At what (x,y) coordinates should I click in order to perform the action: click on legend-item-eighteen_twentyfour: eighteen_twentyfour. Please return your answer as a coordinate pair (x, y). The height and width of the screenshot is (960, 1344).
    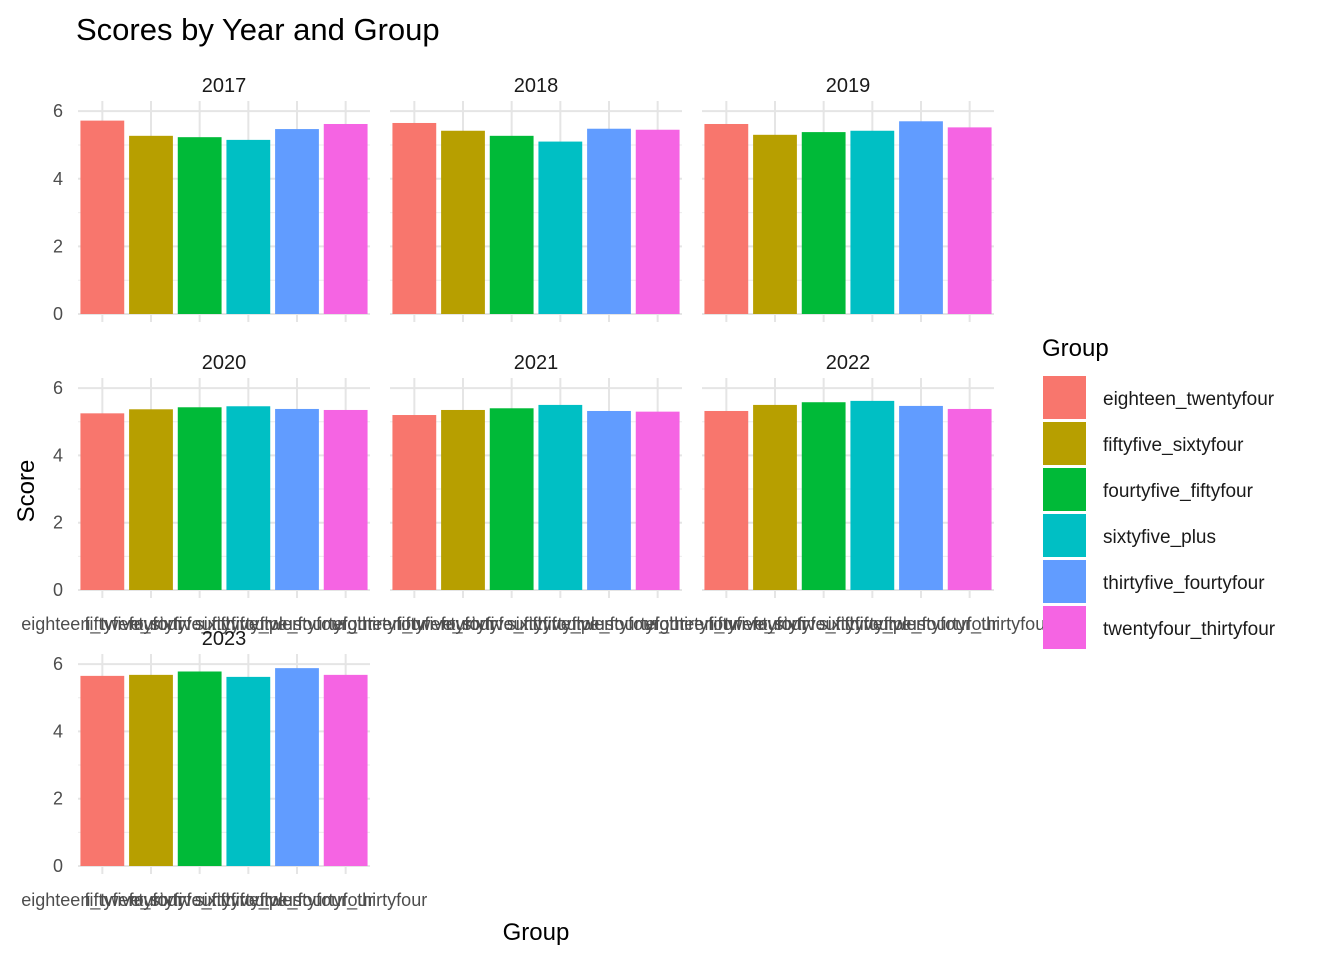
    Looking at the image, I should click on (1159, 397).